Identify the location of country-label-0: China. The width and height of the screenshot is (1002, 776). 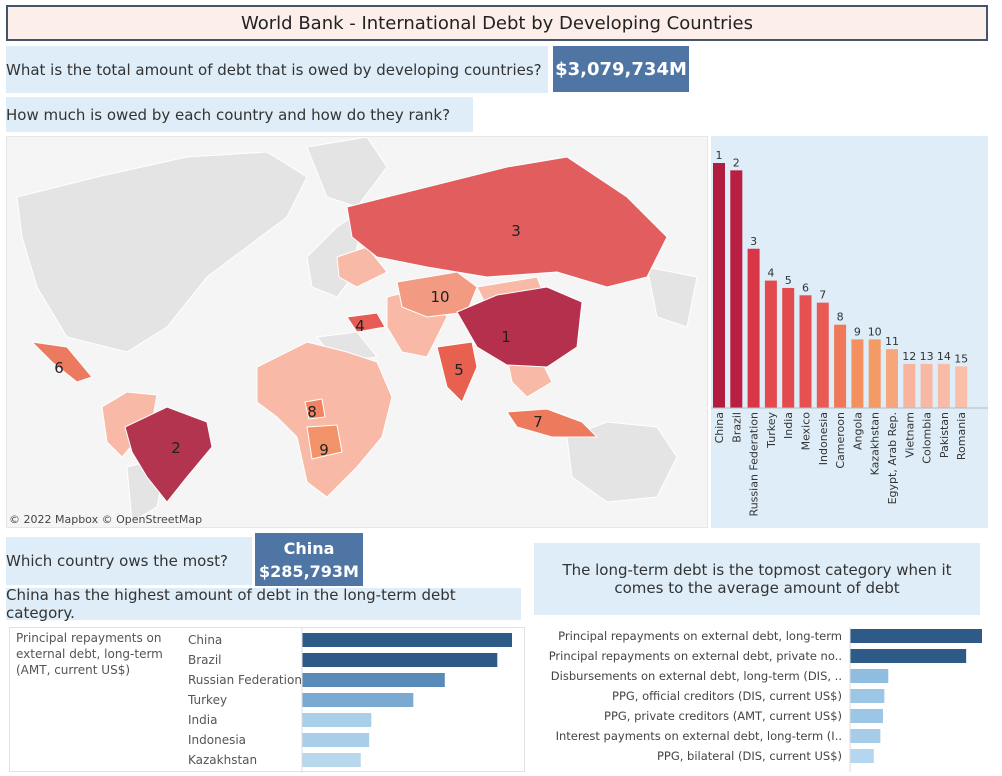
(205, 640).